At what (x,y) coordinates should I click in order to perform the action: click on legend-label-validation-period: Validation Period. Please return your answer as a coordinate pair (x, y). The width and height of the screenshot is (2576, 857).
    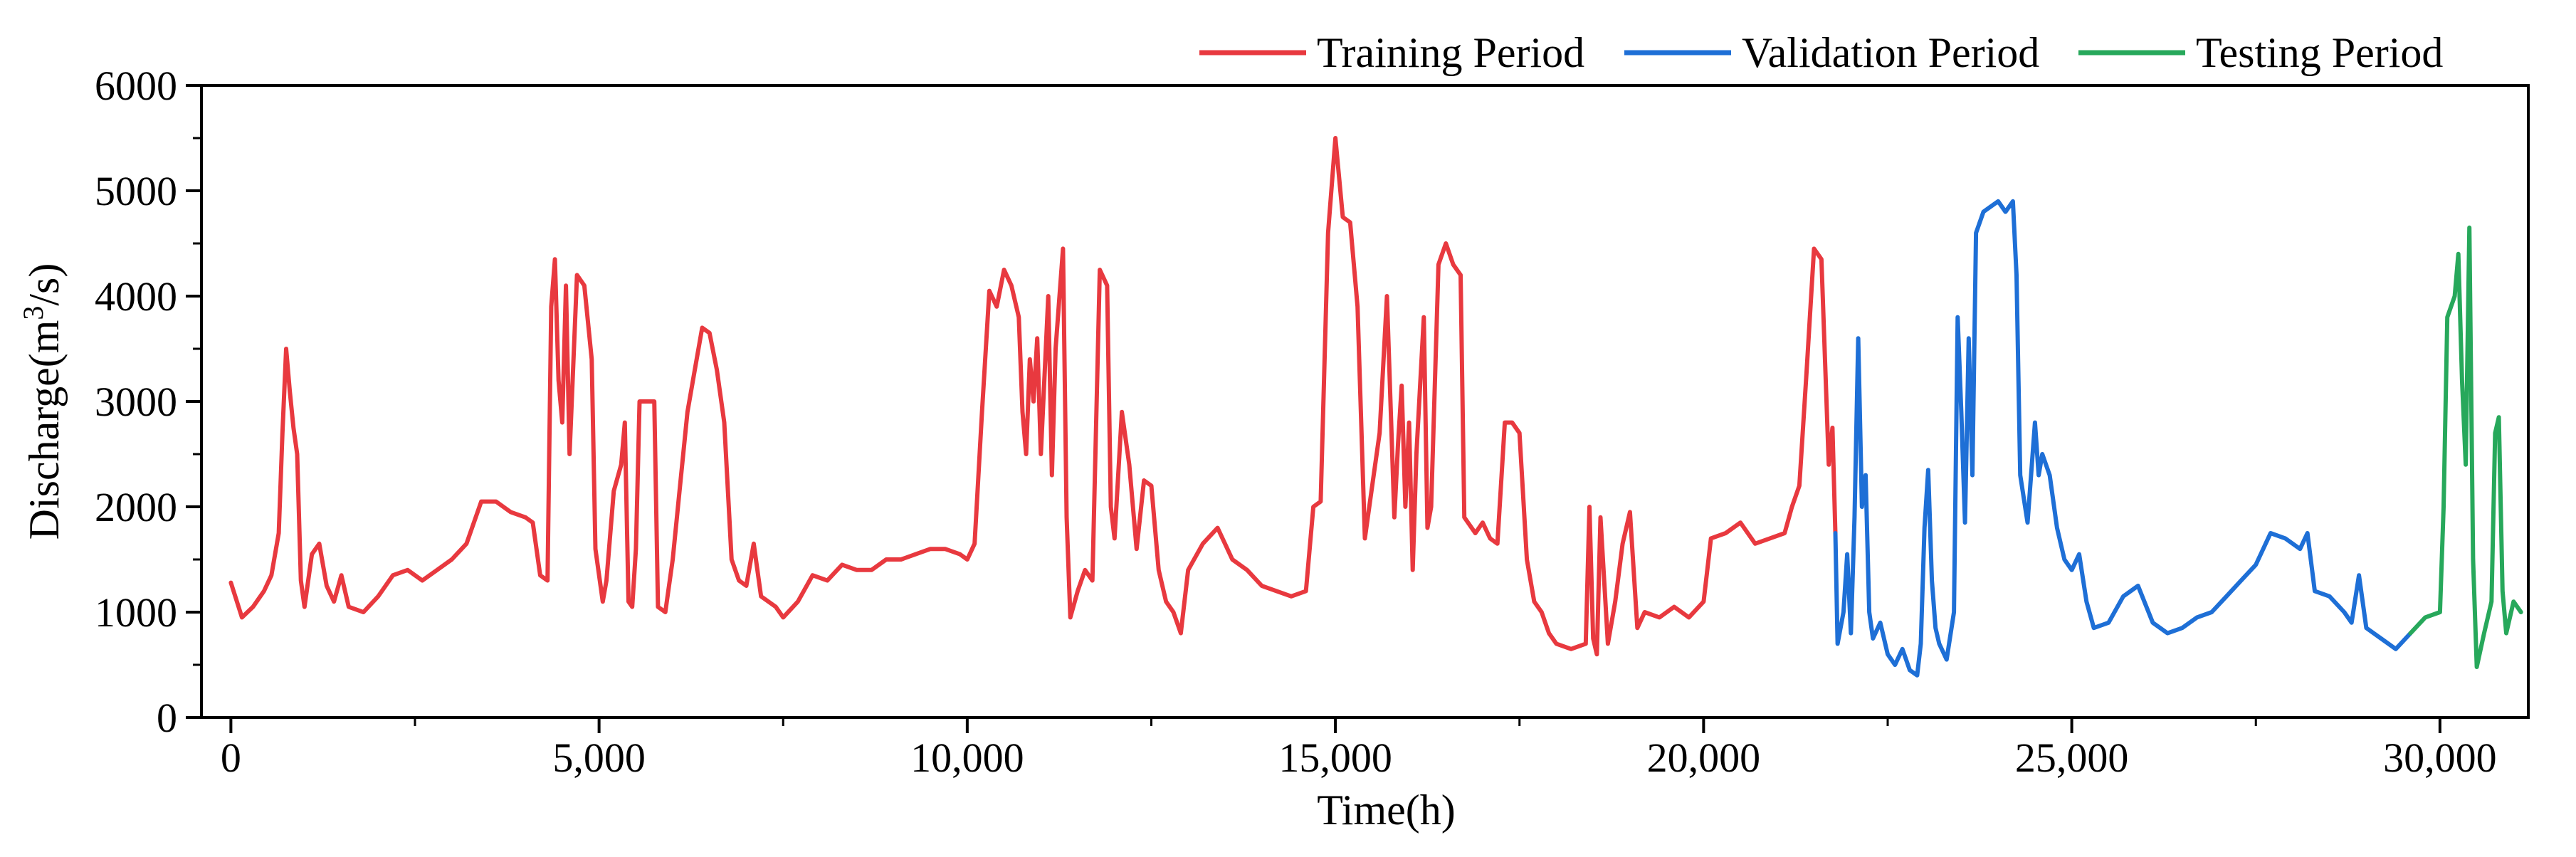
    Looking at the image, I should click on (1891, 53).